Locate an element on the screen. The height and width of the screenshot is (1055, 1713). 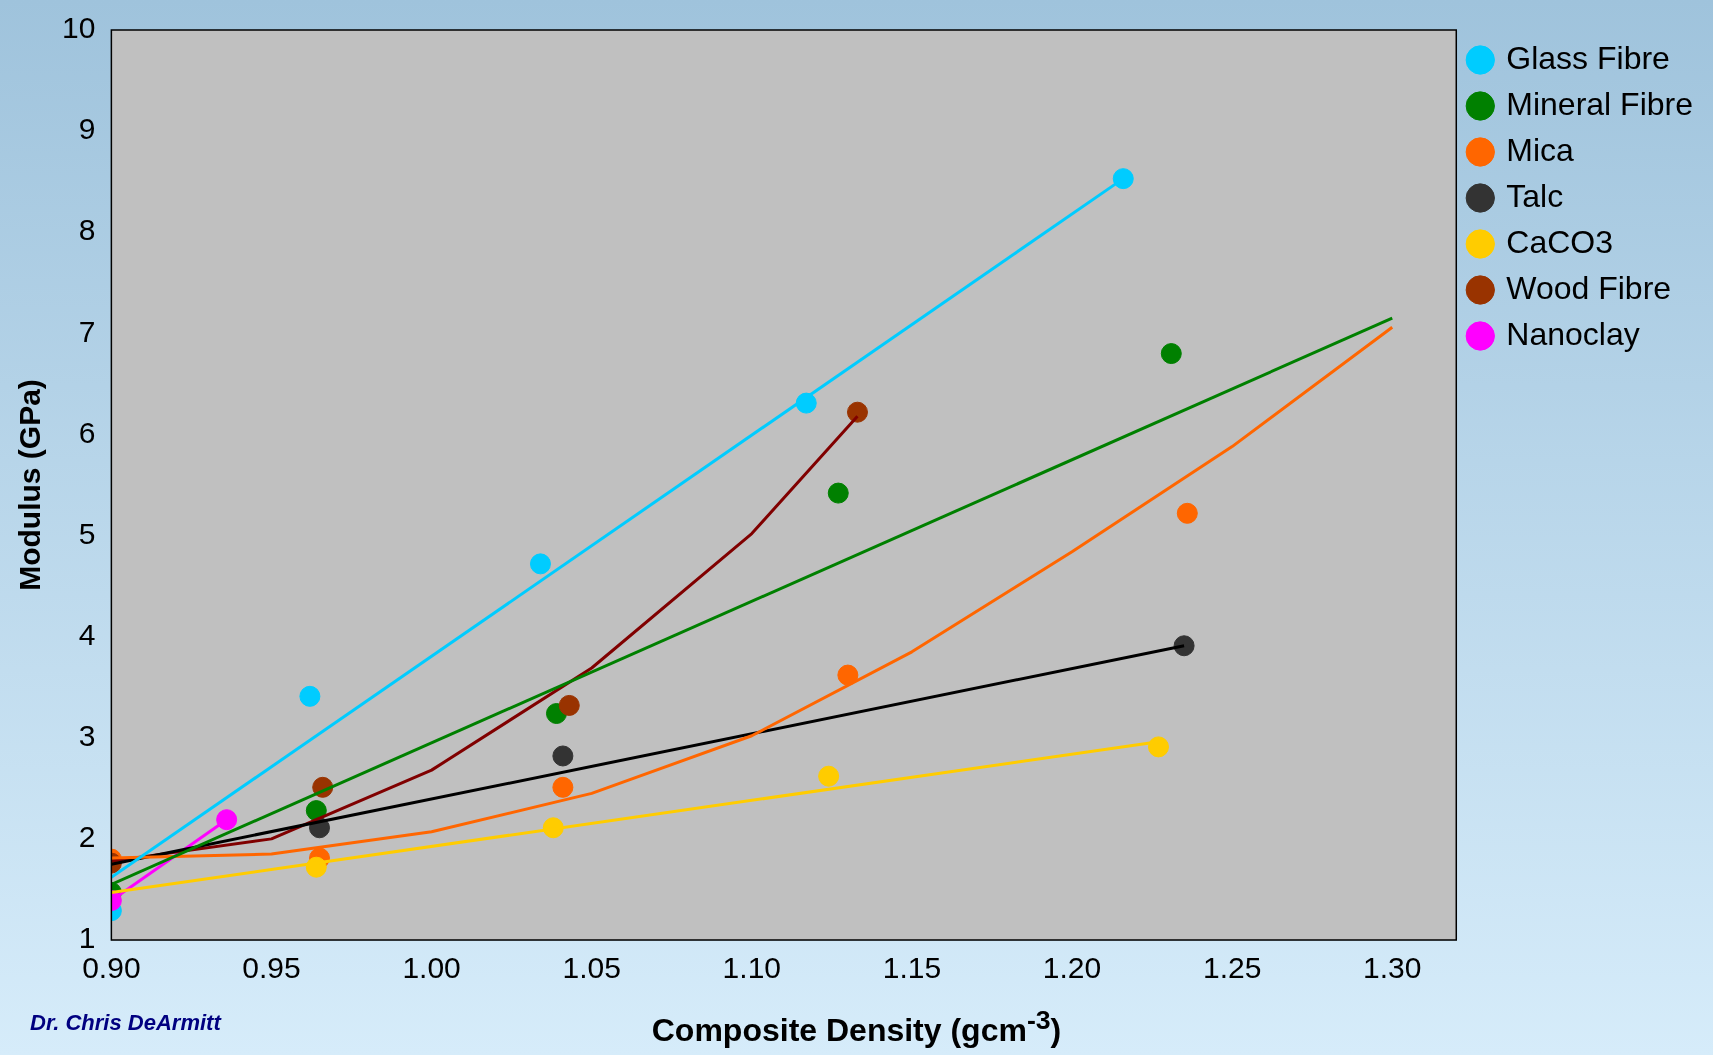
x-tick-label: 1.20 is located at coordinates (1072, 968).